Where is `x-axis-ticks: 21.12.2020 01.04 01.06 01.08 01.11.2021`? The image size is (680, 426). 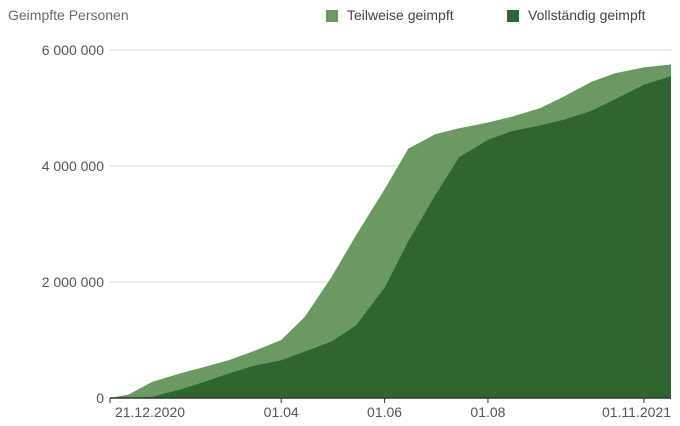 x-axis-ticks: 21.12.2020 01.04 01.06 01.08 01.11.2021 is located at coordinates (390, 409).